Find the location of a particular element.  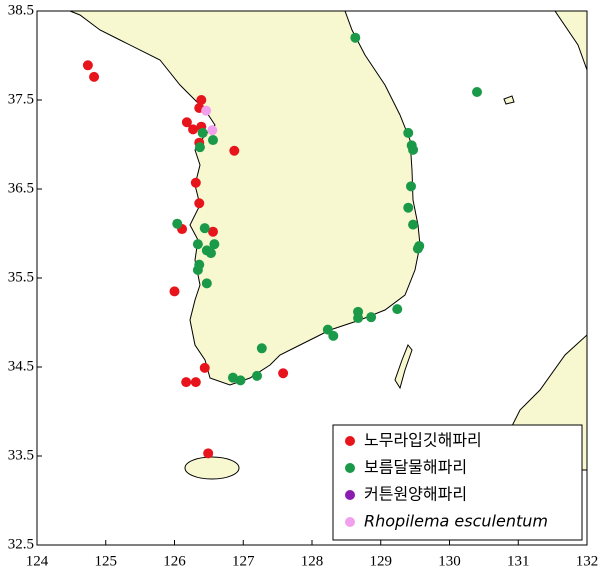

legend-label: 노무라입깃해파리 is located at coordinates (423, 440).